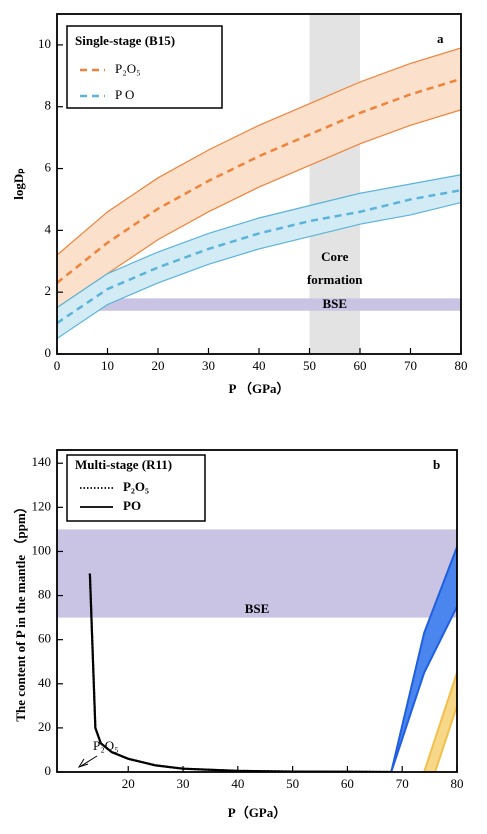  I want to click on y-tick-label: 2, so click(48, 290).